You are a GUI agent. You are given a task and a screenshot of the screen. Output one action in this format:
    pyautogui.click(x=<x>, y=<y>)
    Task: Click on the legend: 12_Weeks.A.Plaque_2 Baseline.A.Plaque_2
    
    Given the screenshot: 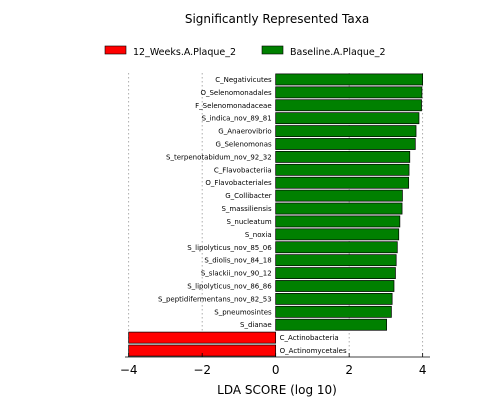 What is the action you would take?
    pyautogui.click(x=245, y=51)
    